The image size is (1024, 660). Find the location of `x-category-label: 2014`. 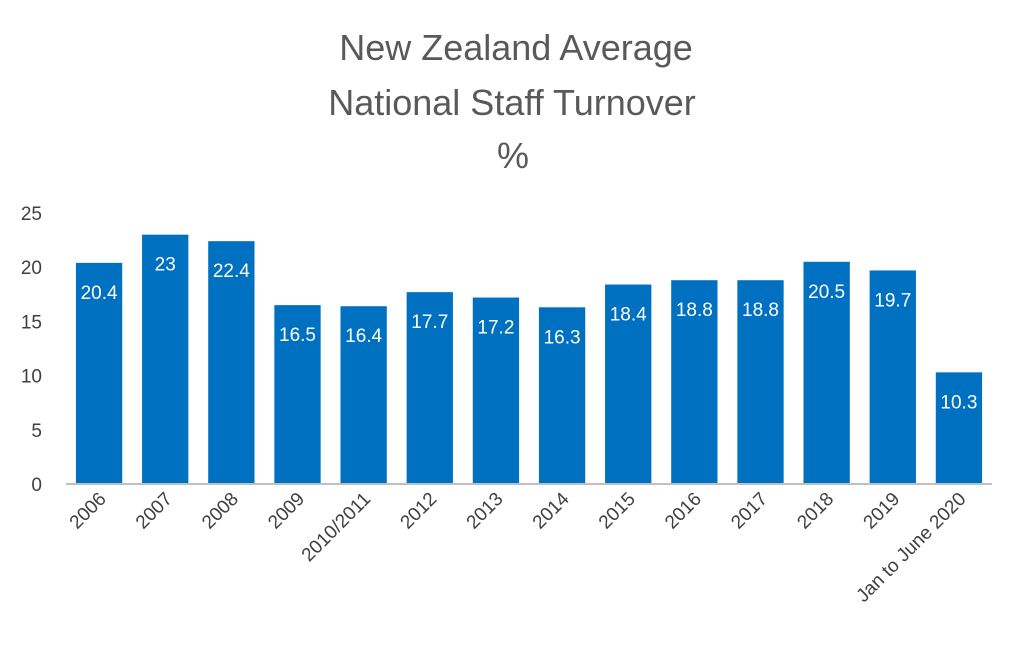

x-category-label: 2014 is located at coordinates (551, 510).